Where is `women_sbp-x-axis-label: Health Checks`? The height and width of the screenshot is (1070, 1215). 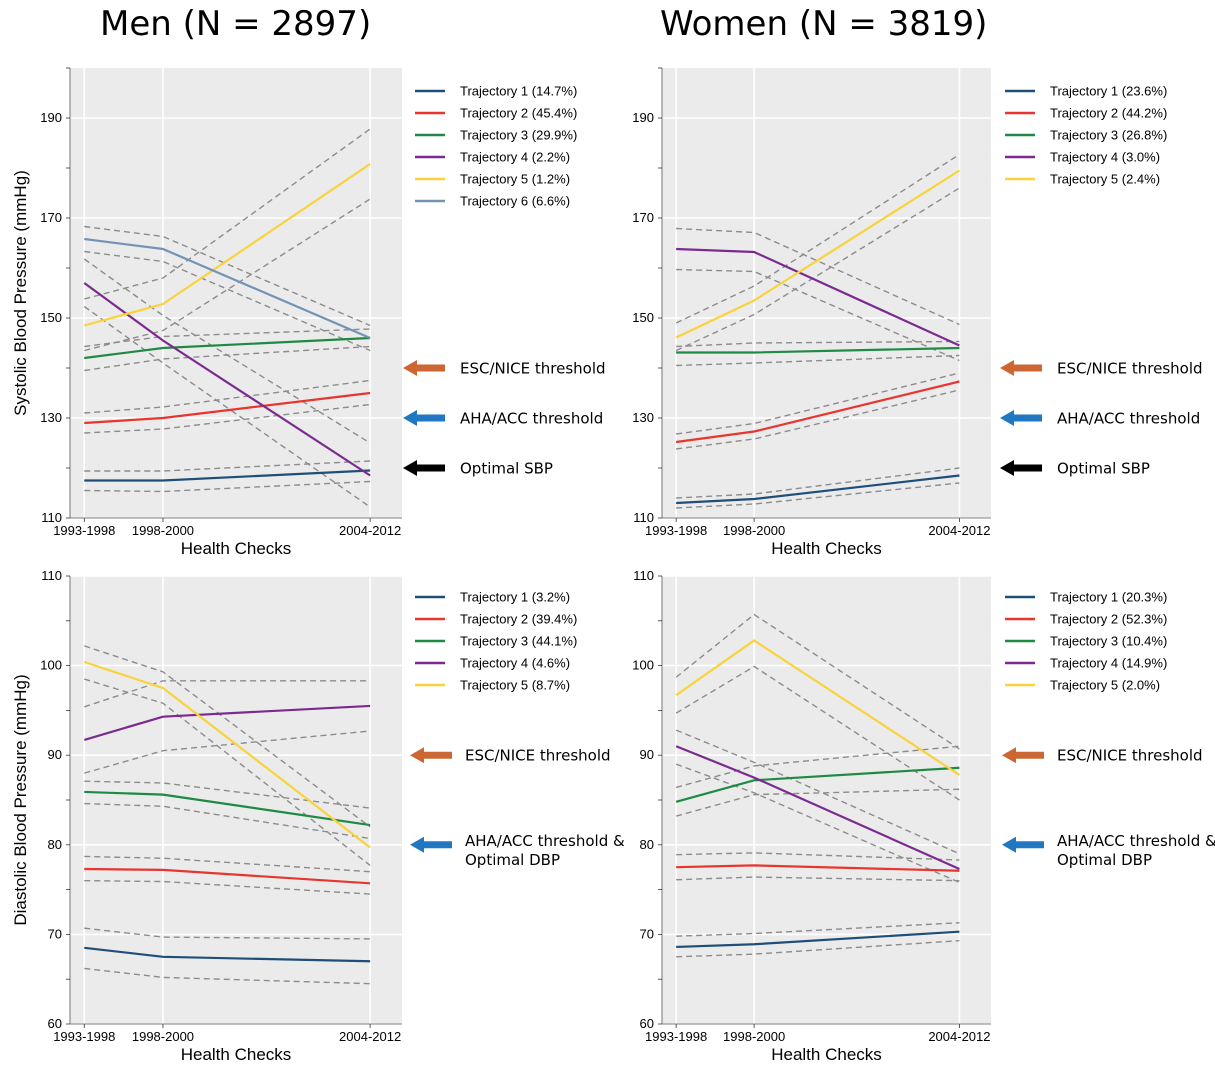 women_sbp-x-axis-label: Health Checks is located at coordinates (826, 548).